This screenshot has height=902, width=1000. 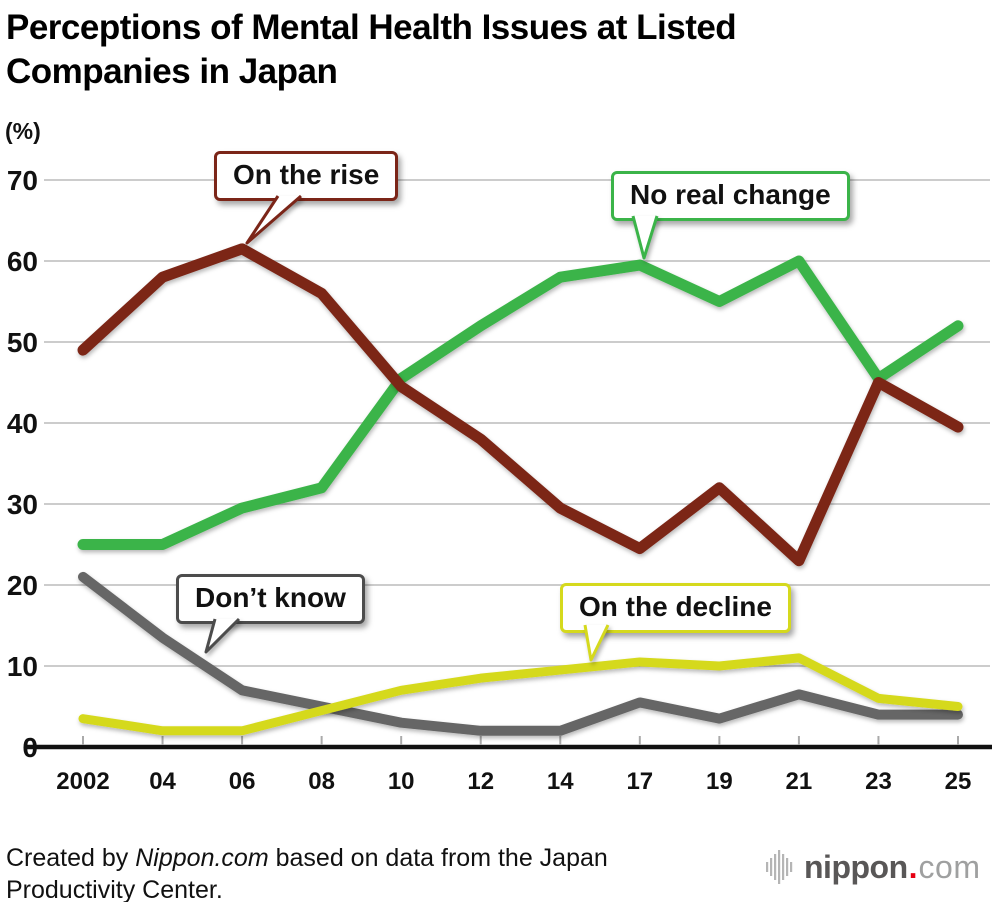 I want to click on callout-dont-know-label: Don’t know, so click(x=270, y=597).